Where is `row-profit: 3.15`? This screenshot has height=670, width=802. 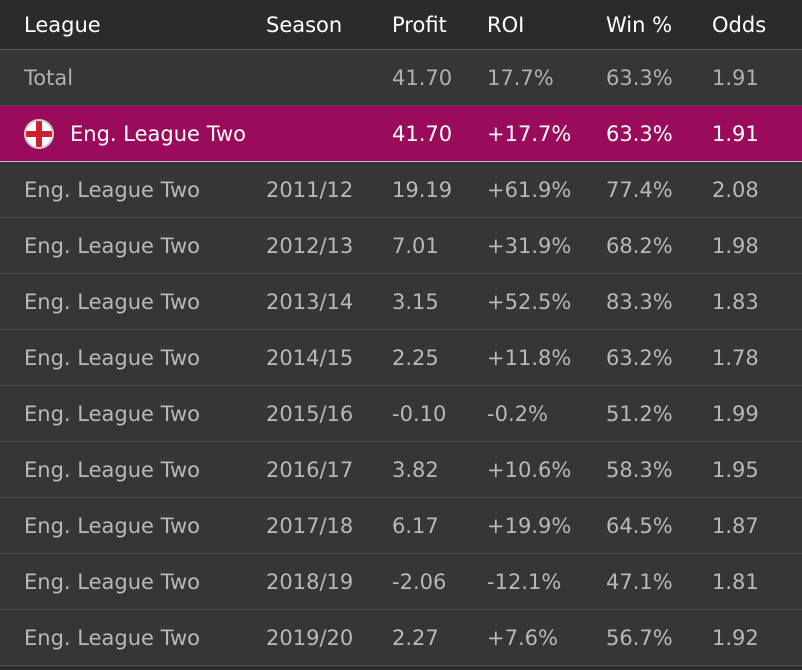
row-profit: 3.15 is located at coordinates (415, 301).